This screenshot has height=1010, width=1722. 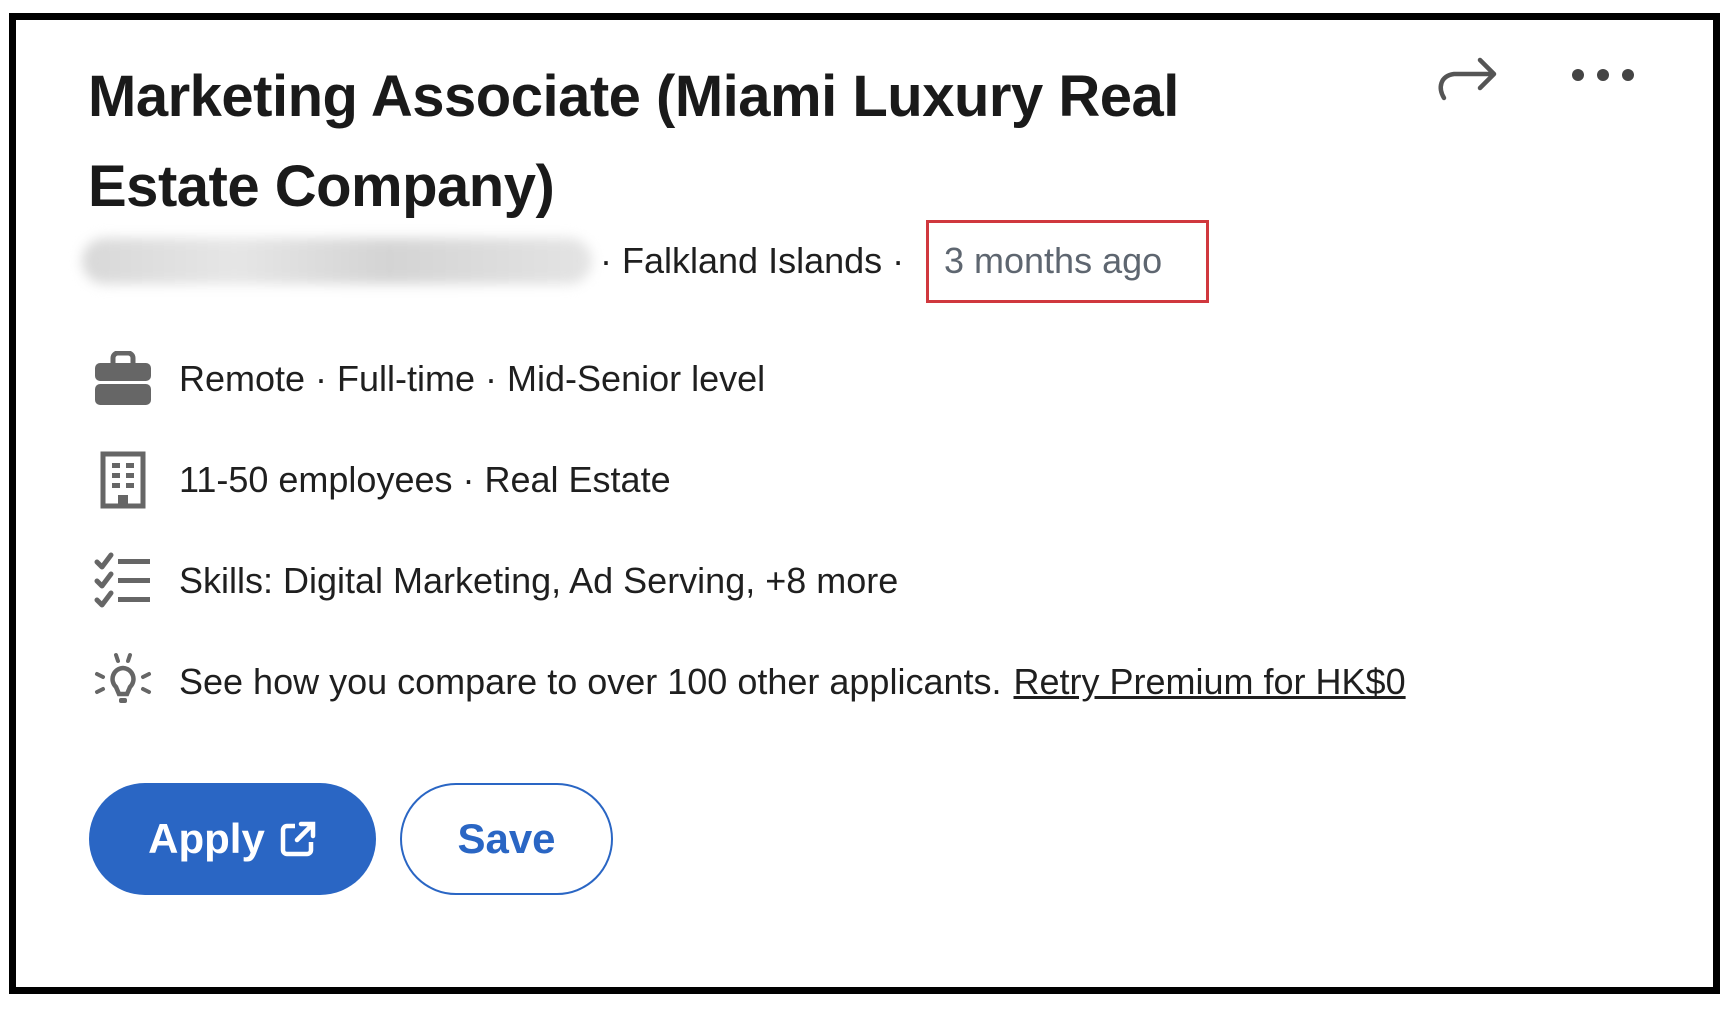 What do you see at coordinates (506, 839) in the screenshot?
I see `save-button: Save` at bounding box center [506, 839].